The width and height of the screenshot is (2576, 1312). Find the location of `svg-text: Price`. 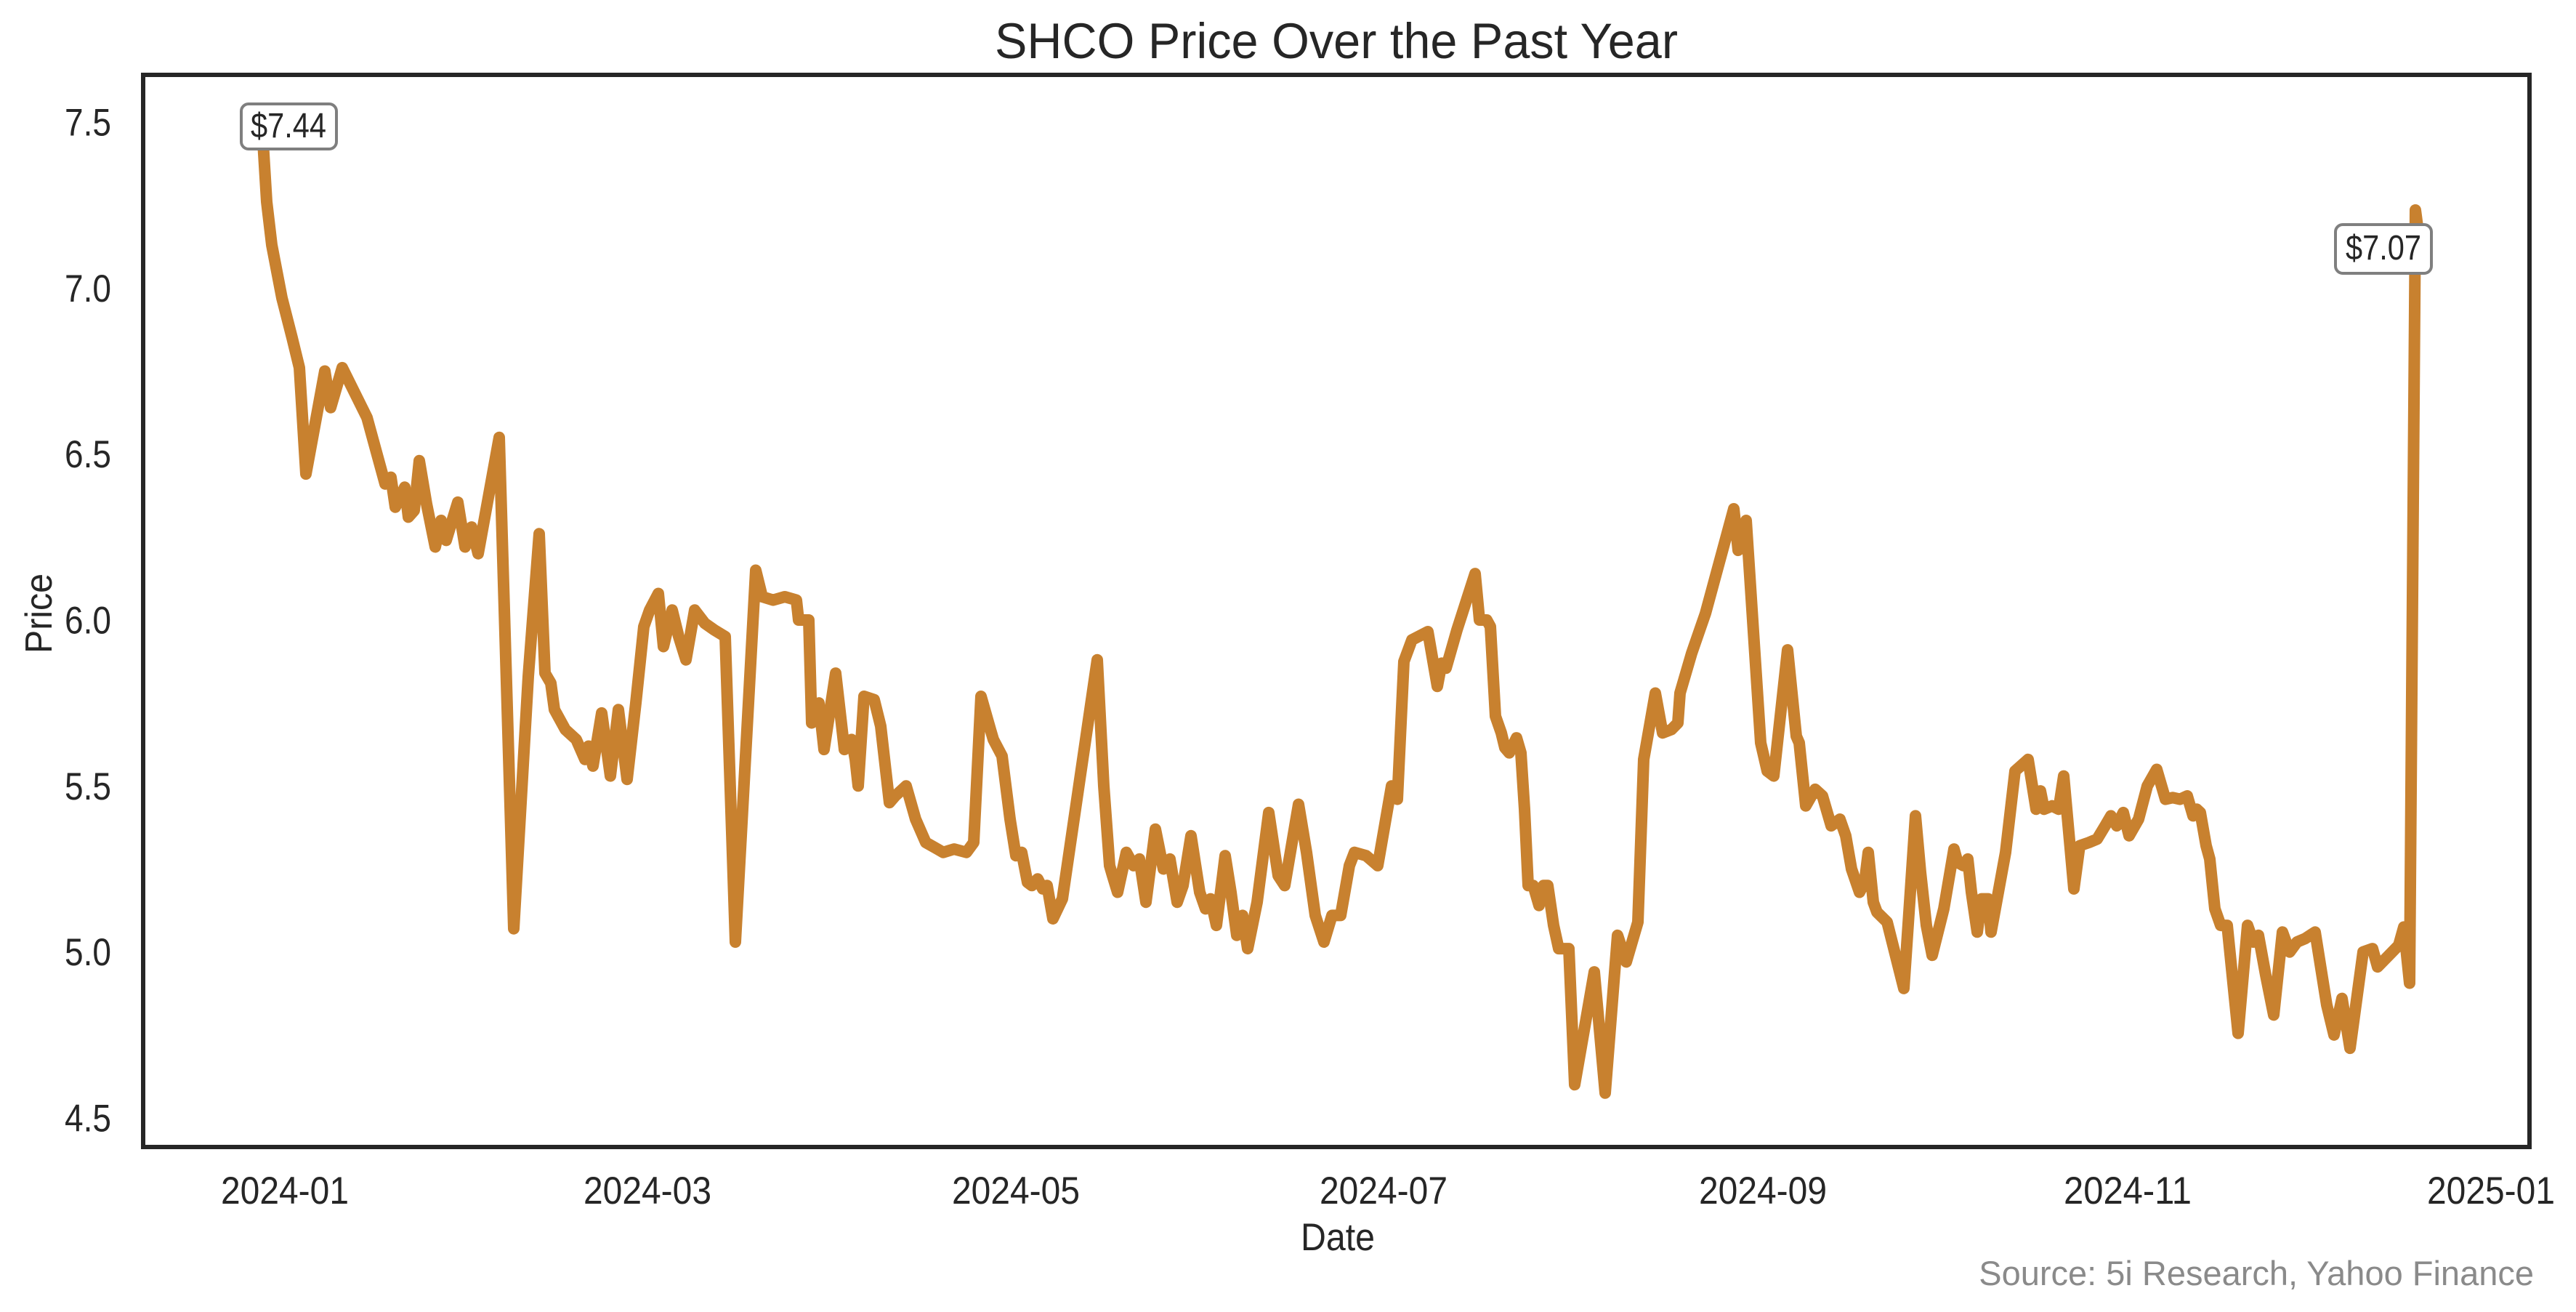

svg-text: Price is located at coordinates (39, 613).